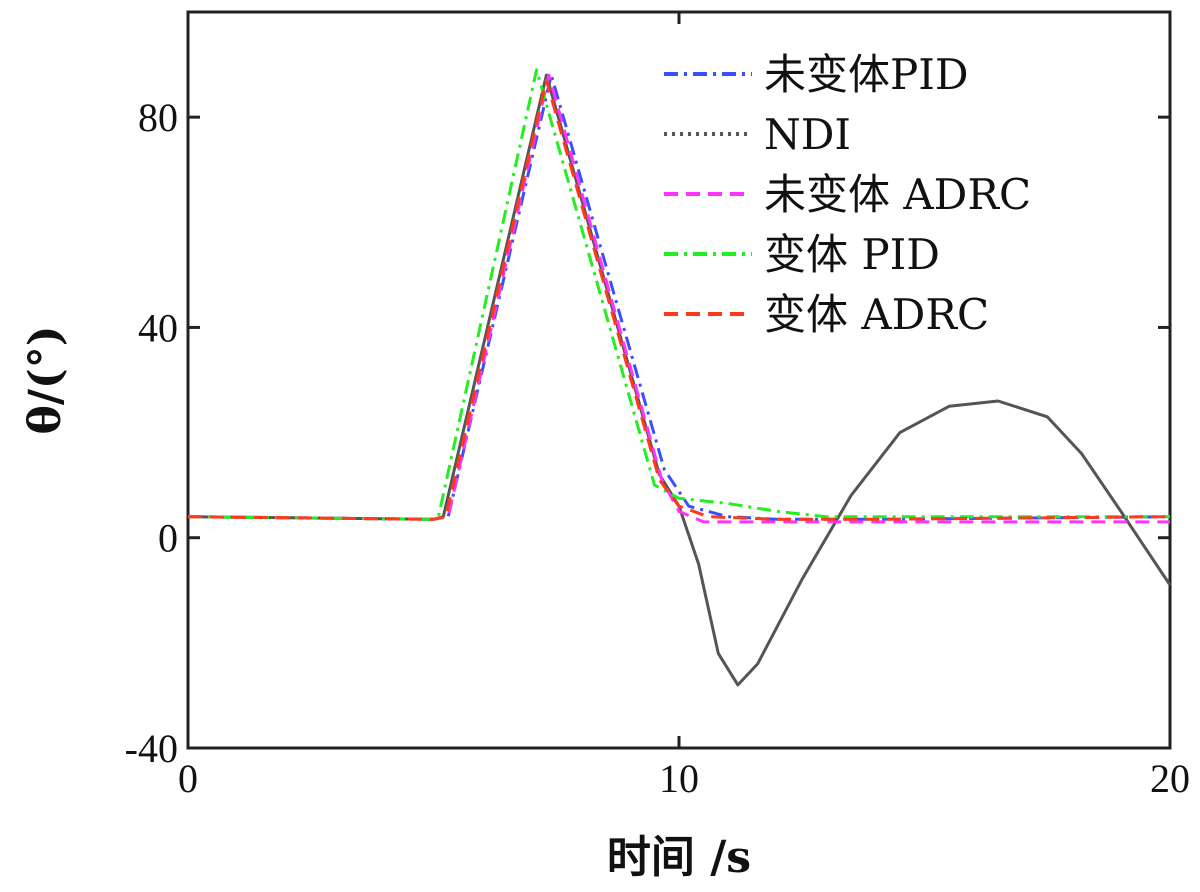 This screenshot has height=892, width=1200. Describe the element at coordinates (168, 538) in the screenshot. I see `y-tick-label: 0` at that location.